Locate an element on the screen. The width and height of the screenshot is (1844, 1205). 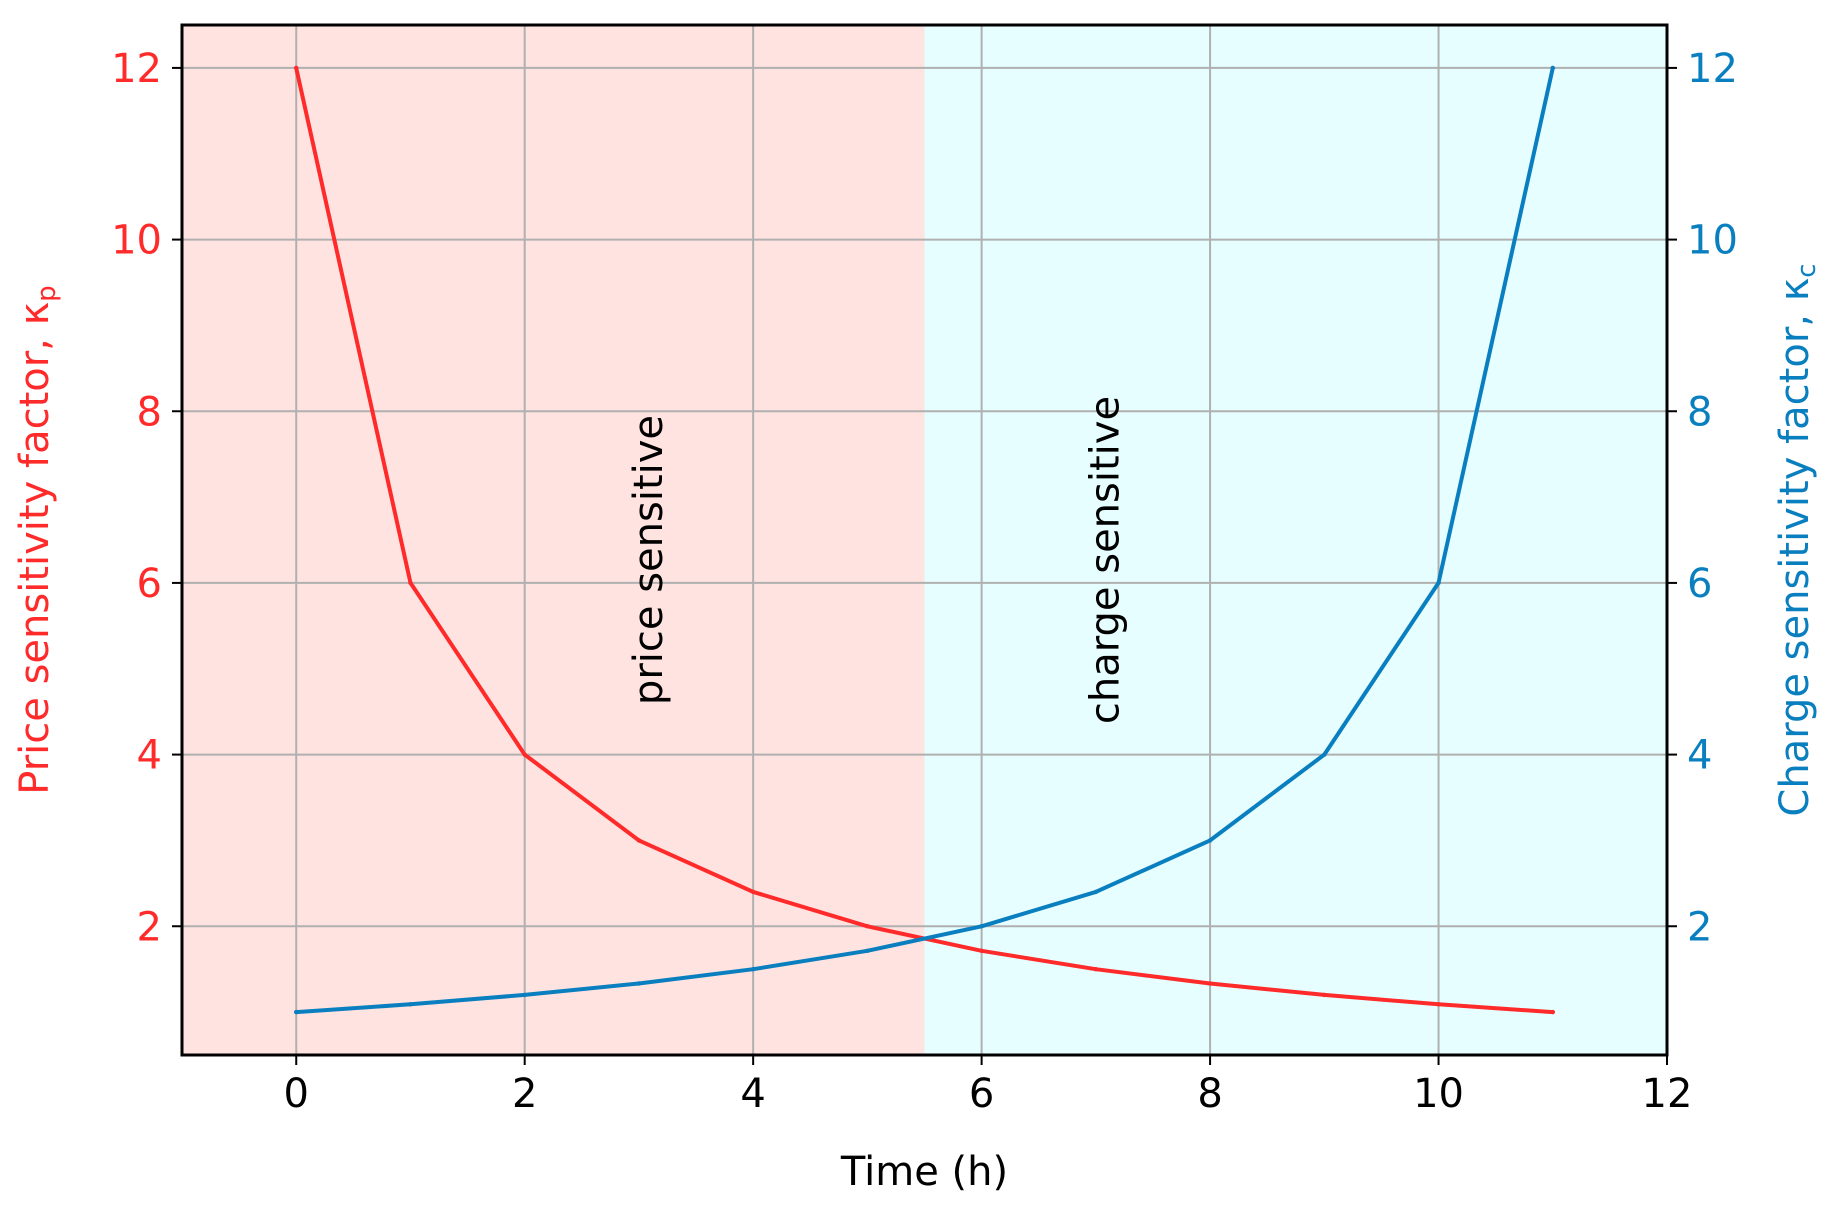
x-tick-label-2: 2 is located at coordinates (524, 1094).